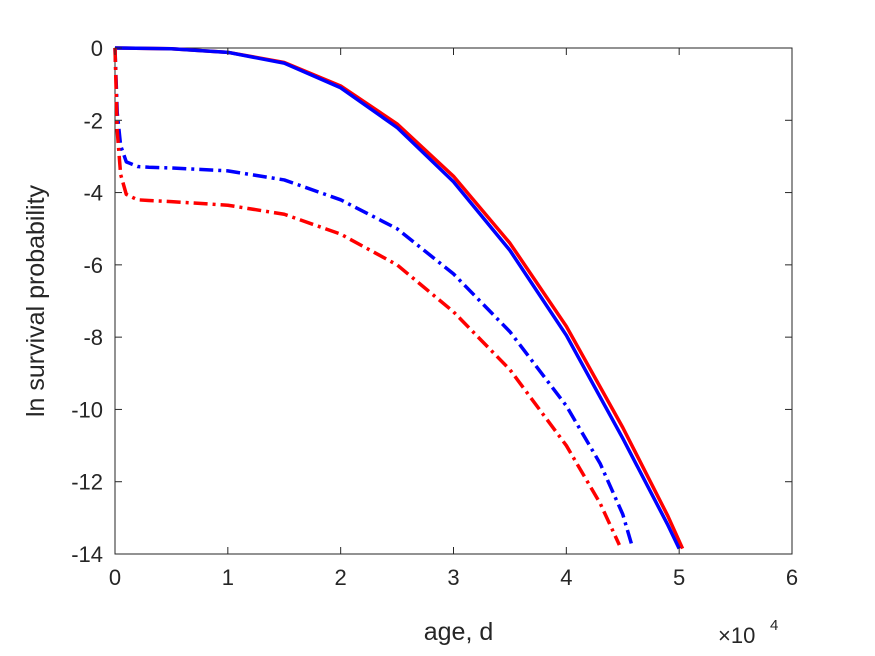 Image resolution: width=875 pixels, height=656 pixels. Describe the element at coordinates (115, 577) in the screenshot. I see `x-tick-label: 0` at that location.